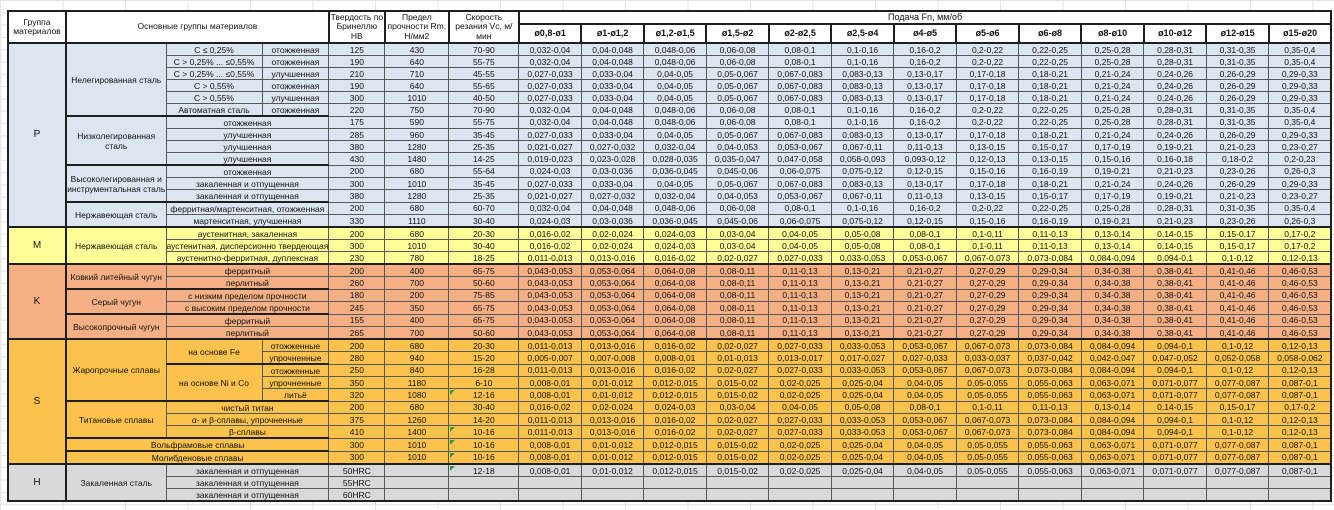 This screenshot has width=1334, height=510. I want to click on feed-cell: 0,34-0,38, so click(1112, 320).